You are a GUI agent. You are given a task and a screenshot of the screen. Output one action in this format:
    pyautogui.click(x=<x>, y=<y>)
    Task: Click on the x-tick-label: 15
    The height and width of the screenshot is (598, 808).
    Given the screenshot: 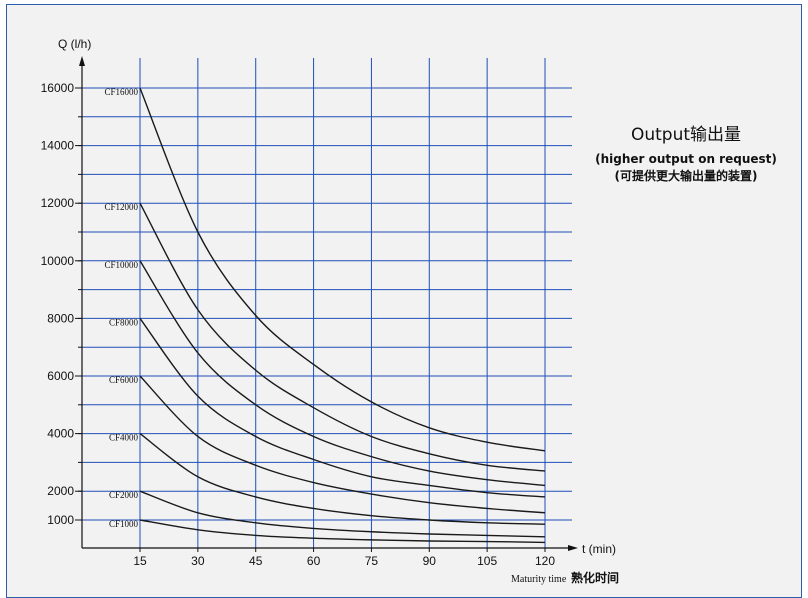 What is the action you would take?
    pyautogui.click(x=140, y=561)
    